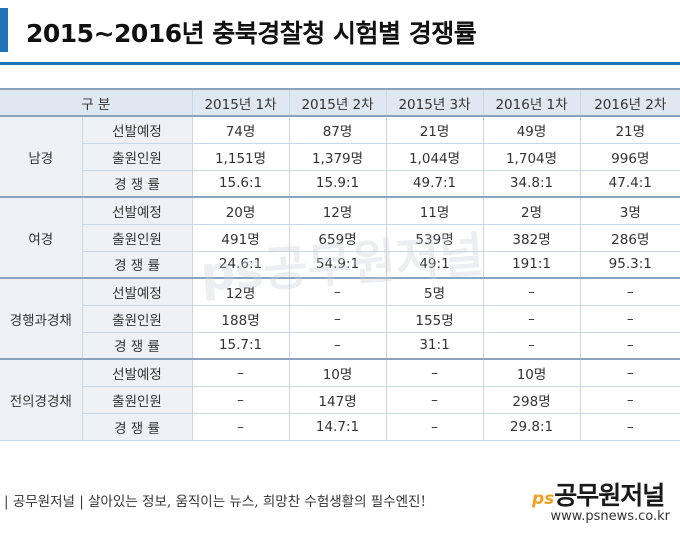 The height and width of the screenshot is (535, 680). Describe the element at coordinates (610, 516) in the screenshot. I see `site-url: www.psnews.co.kr` at that location.